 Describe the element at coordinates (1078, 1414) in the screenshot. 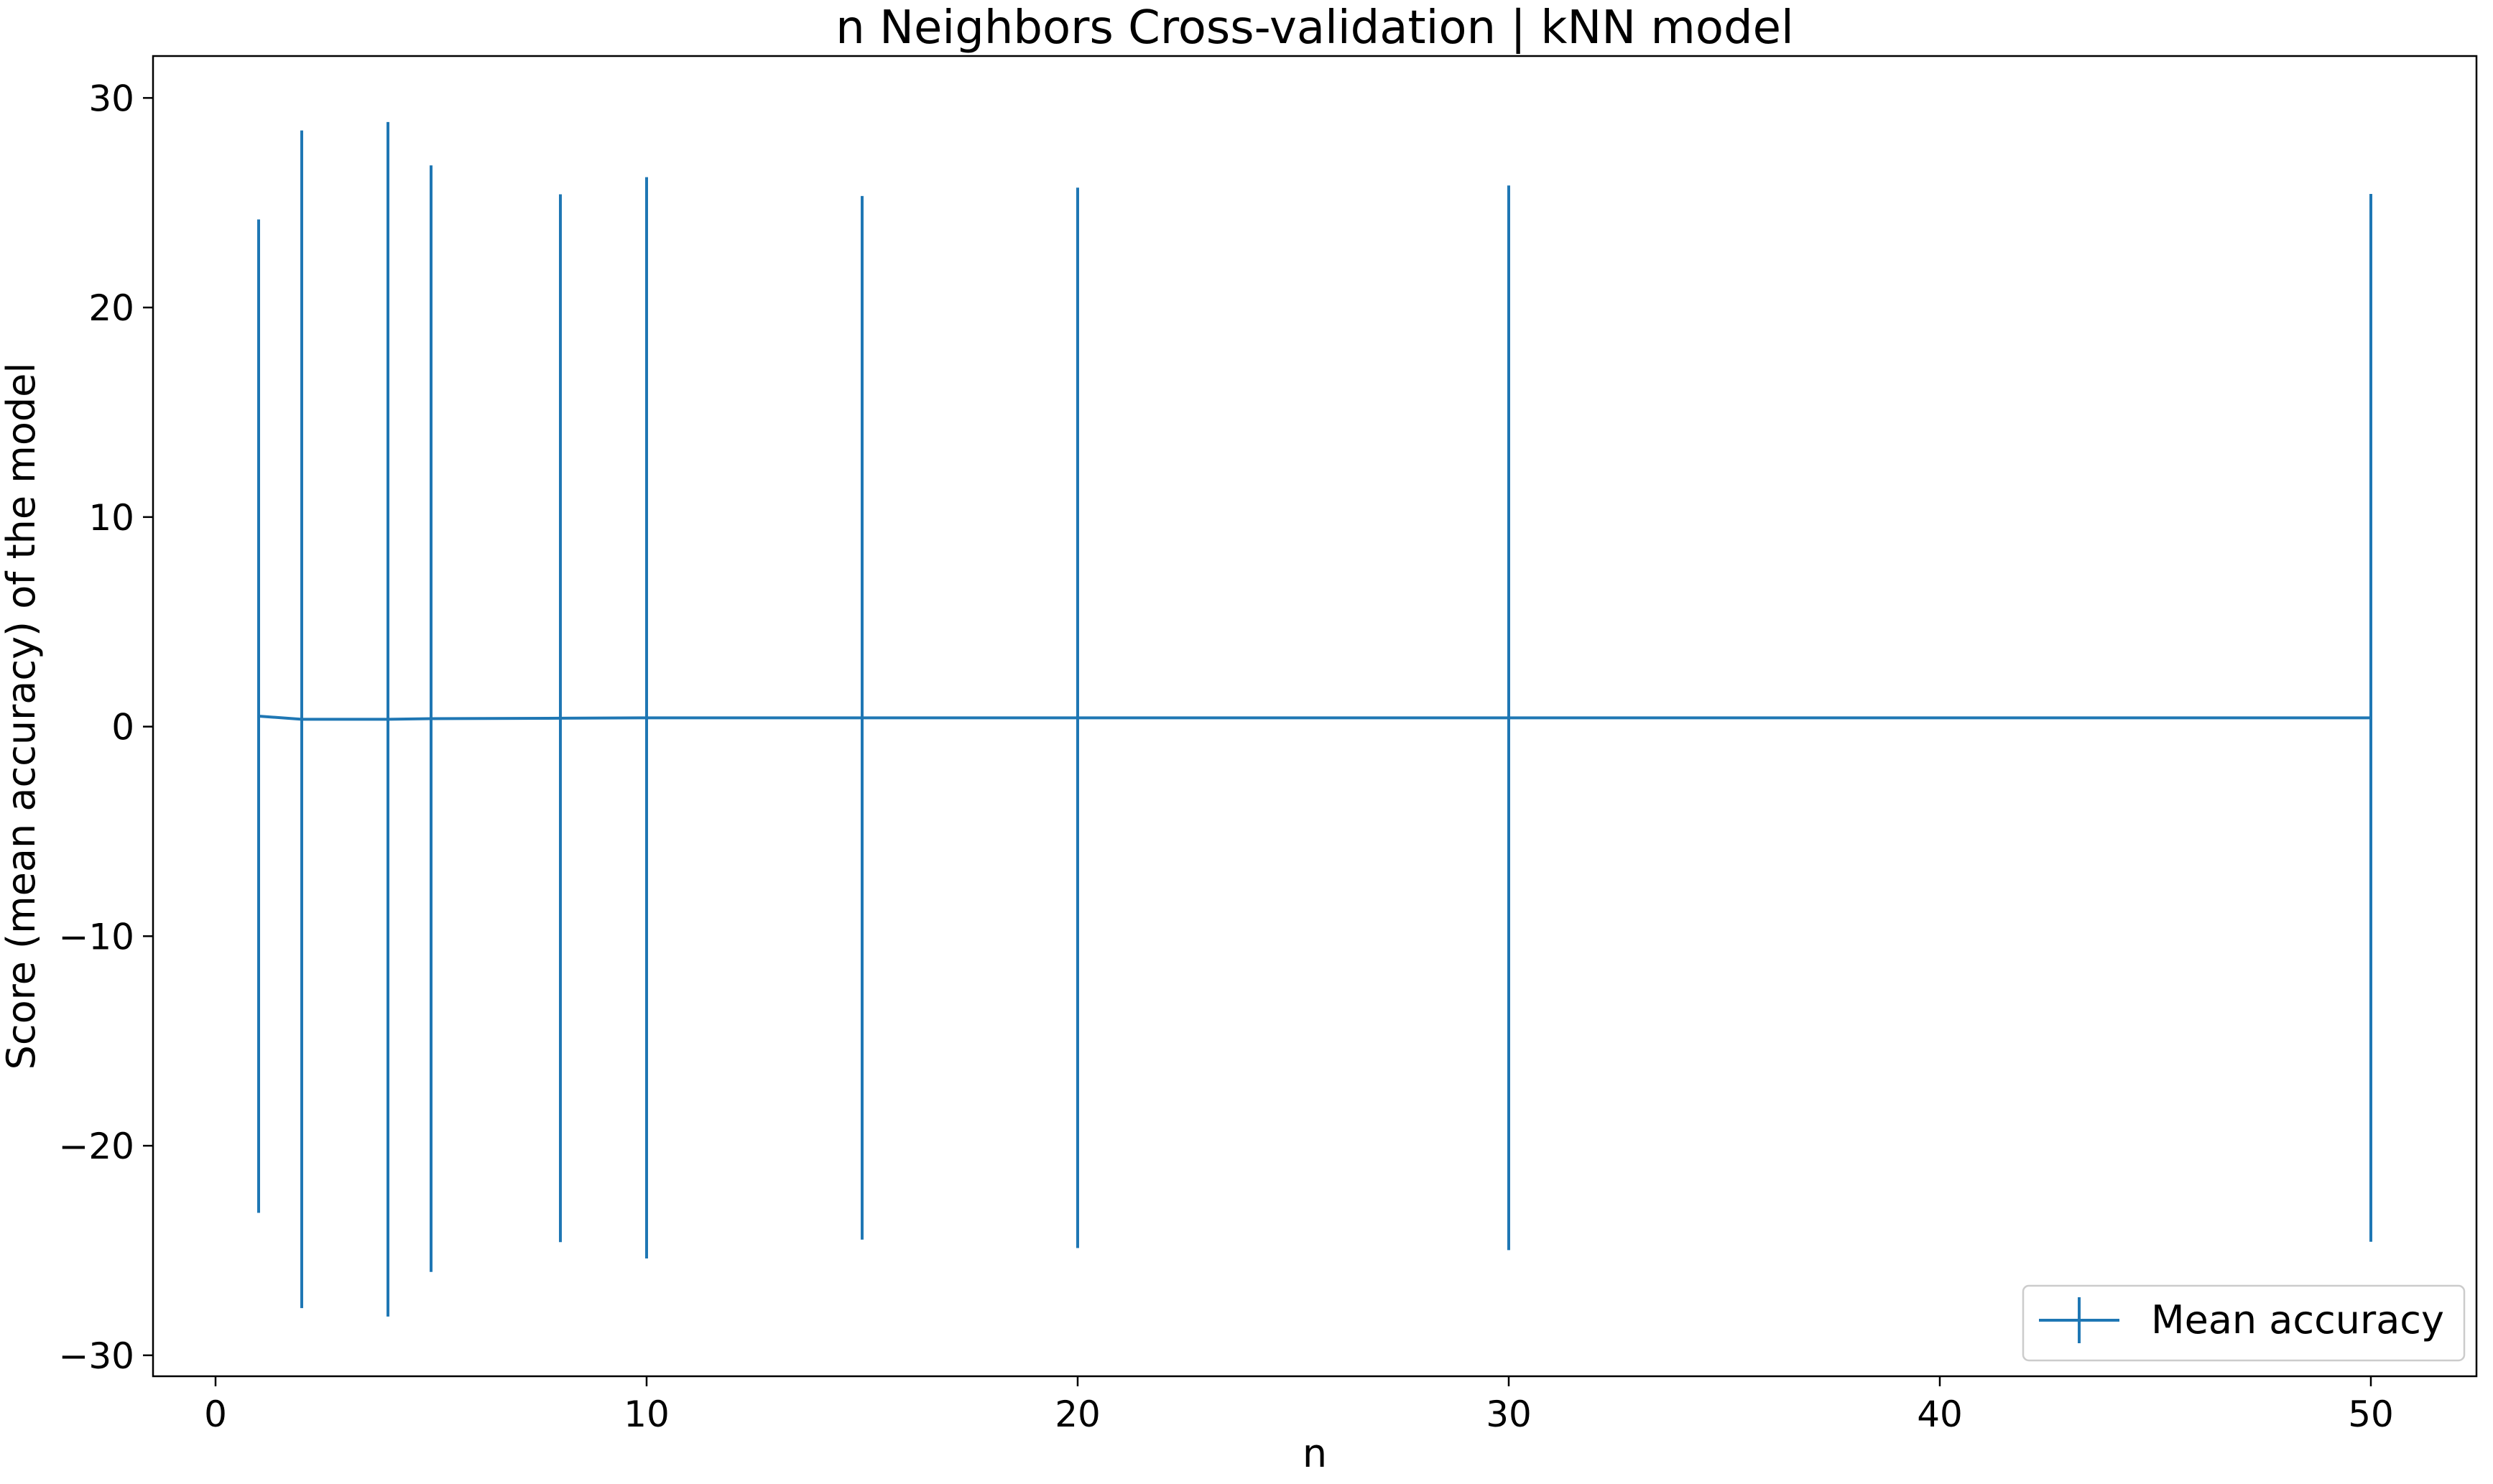

I see `x-tick-label: 20` at that location.